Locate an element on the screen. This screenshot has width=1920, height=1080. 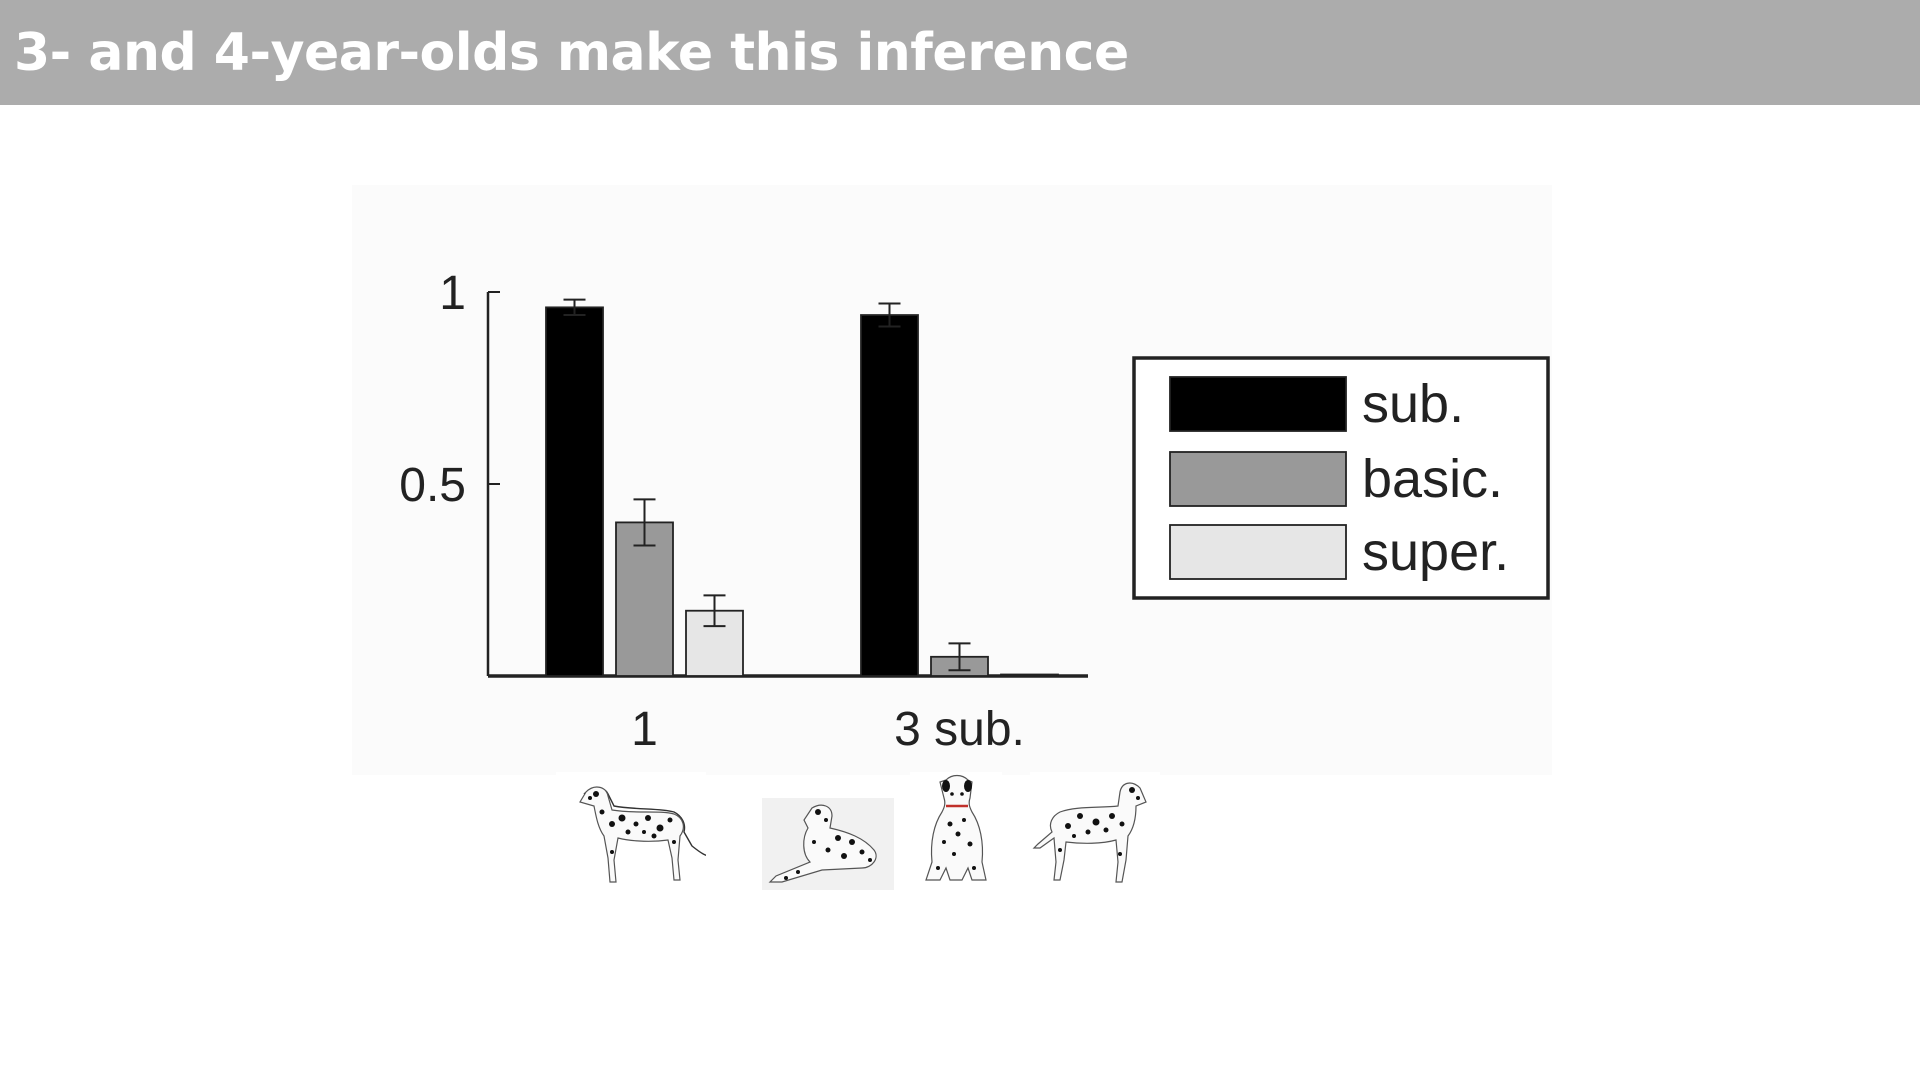
x-category-label: 3 sub. is located at coordinates (959, 729).